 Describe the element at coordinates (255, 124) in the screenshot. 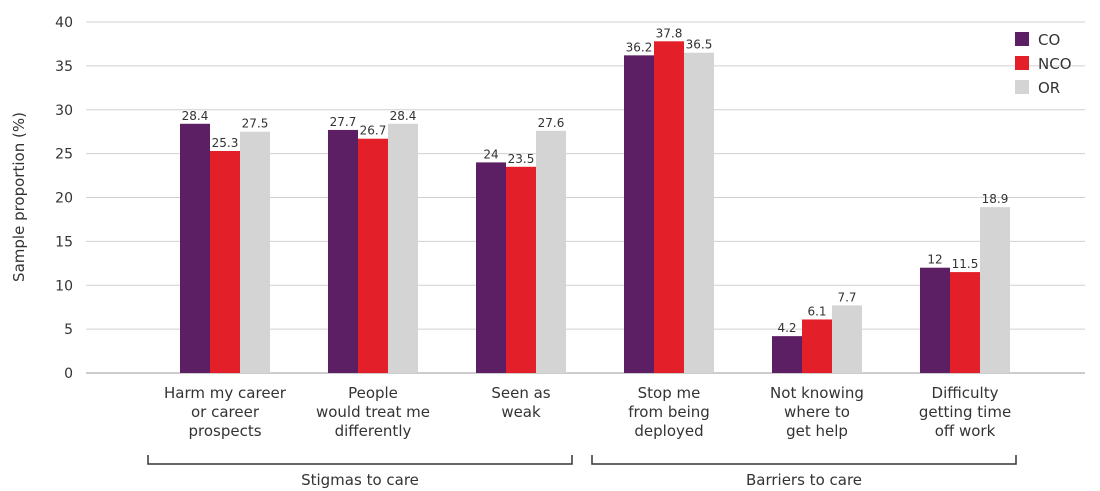

I see `data-label: 27.5` at that location.